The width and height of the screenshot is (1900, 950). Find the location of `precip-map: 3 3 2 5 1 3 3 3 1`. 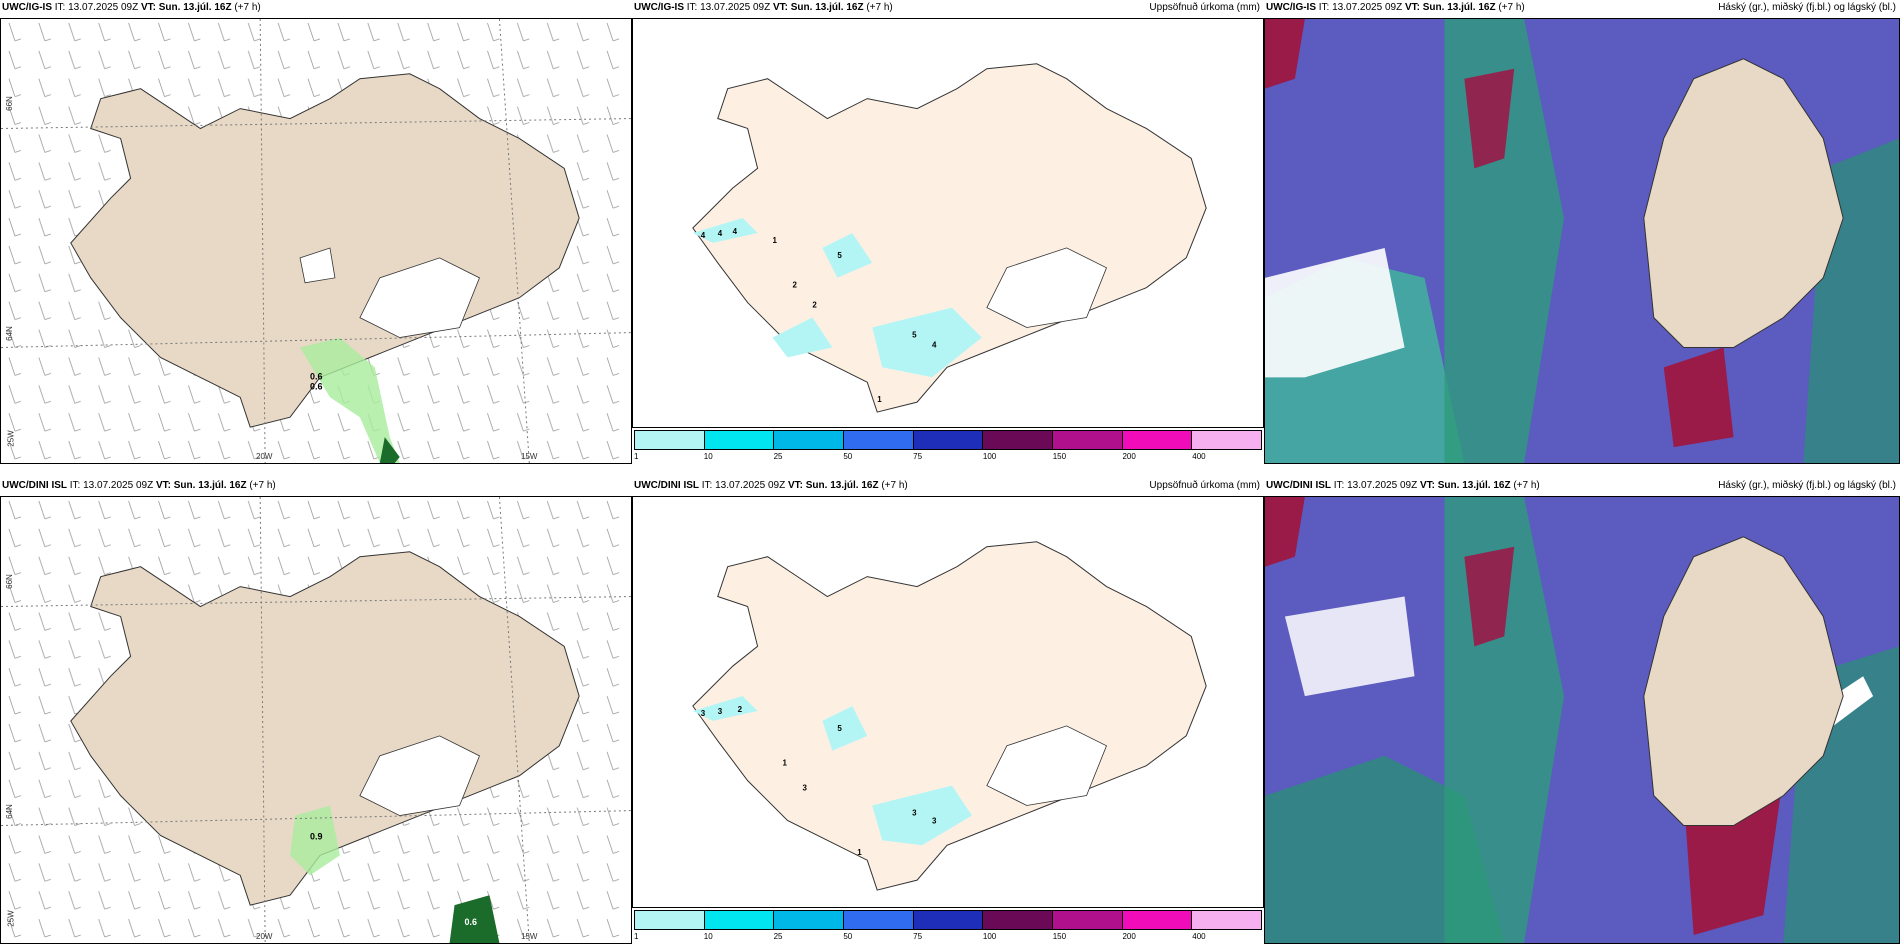

precip-map: 3 3 2 5 1 3 3 3 1 is located at coordinates (948, 702).